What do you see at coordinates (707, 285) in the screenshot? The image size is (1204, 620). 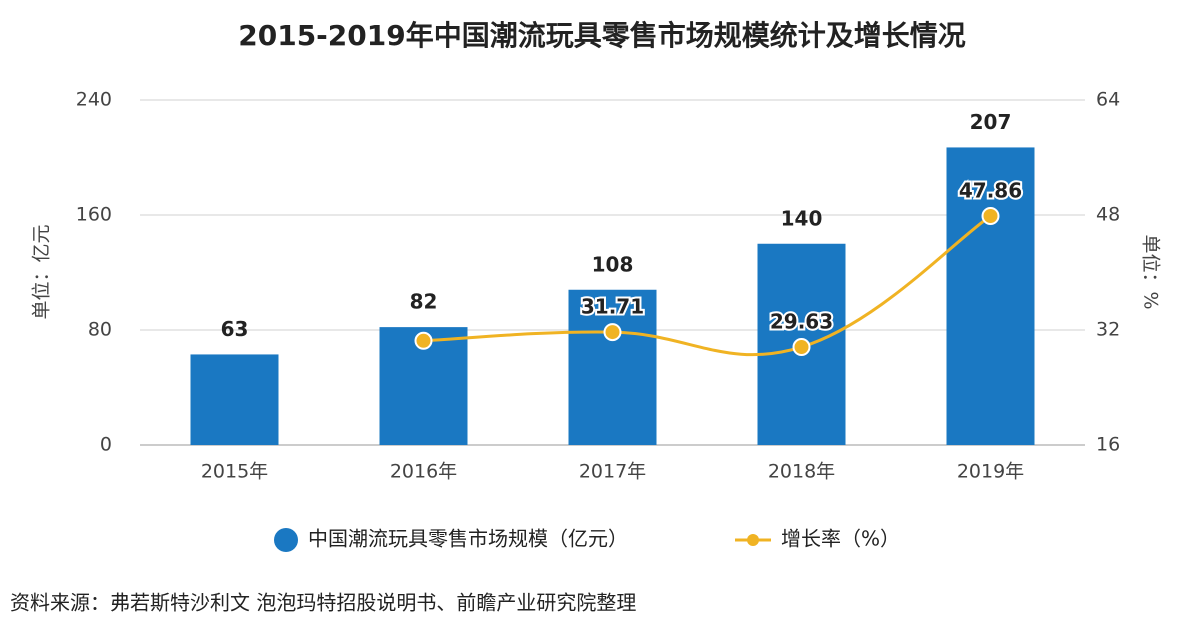 I see `line` at bounding box center [707, 285].